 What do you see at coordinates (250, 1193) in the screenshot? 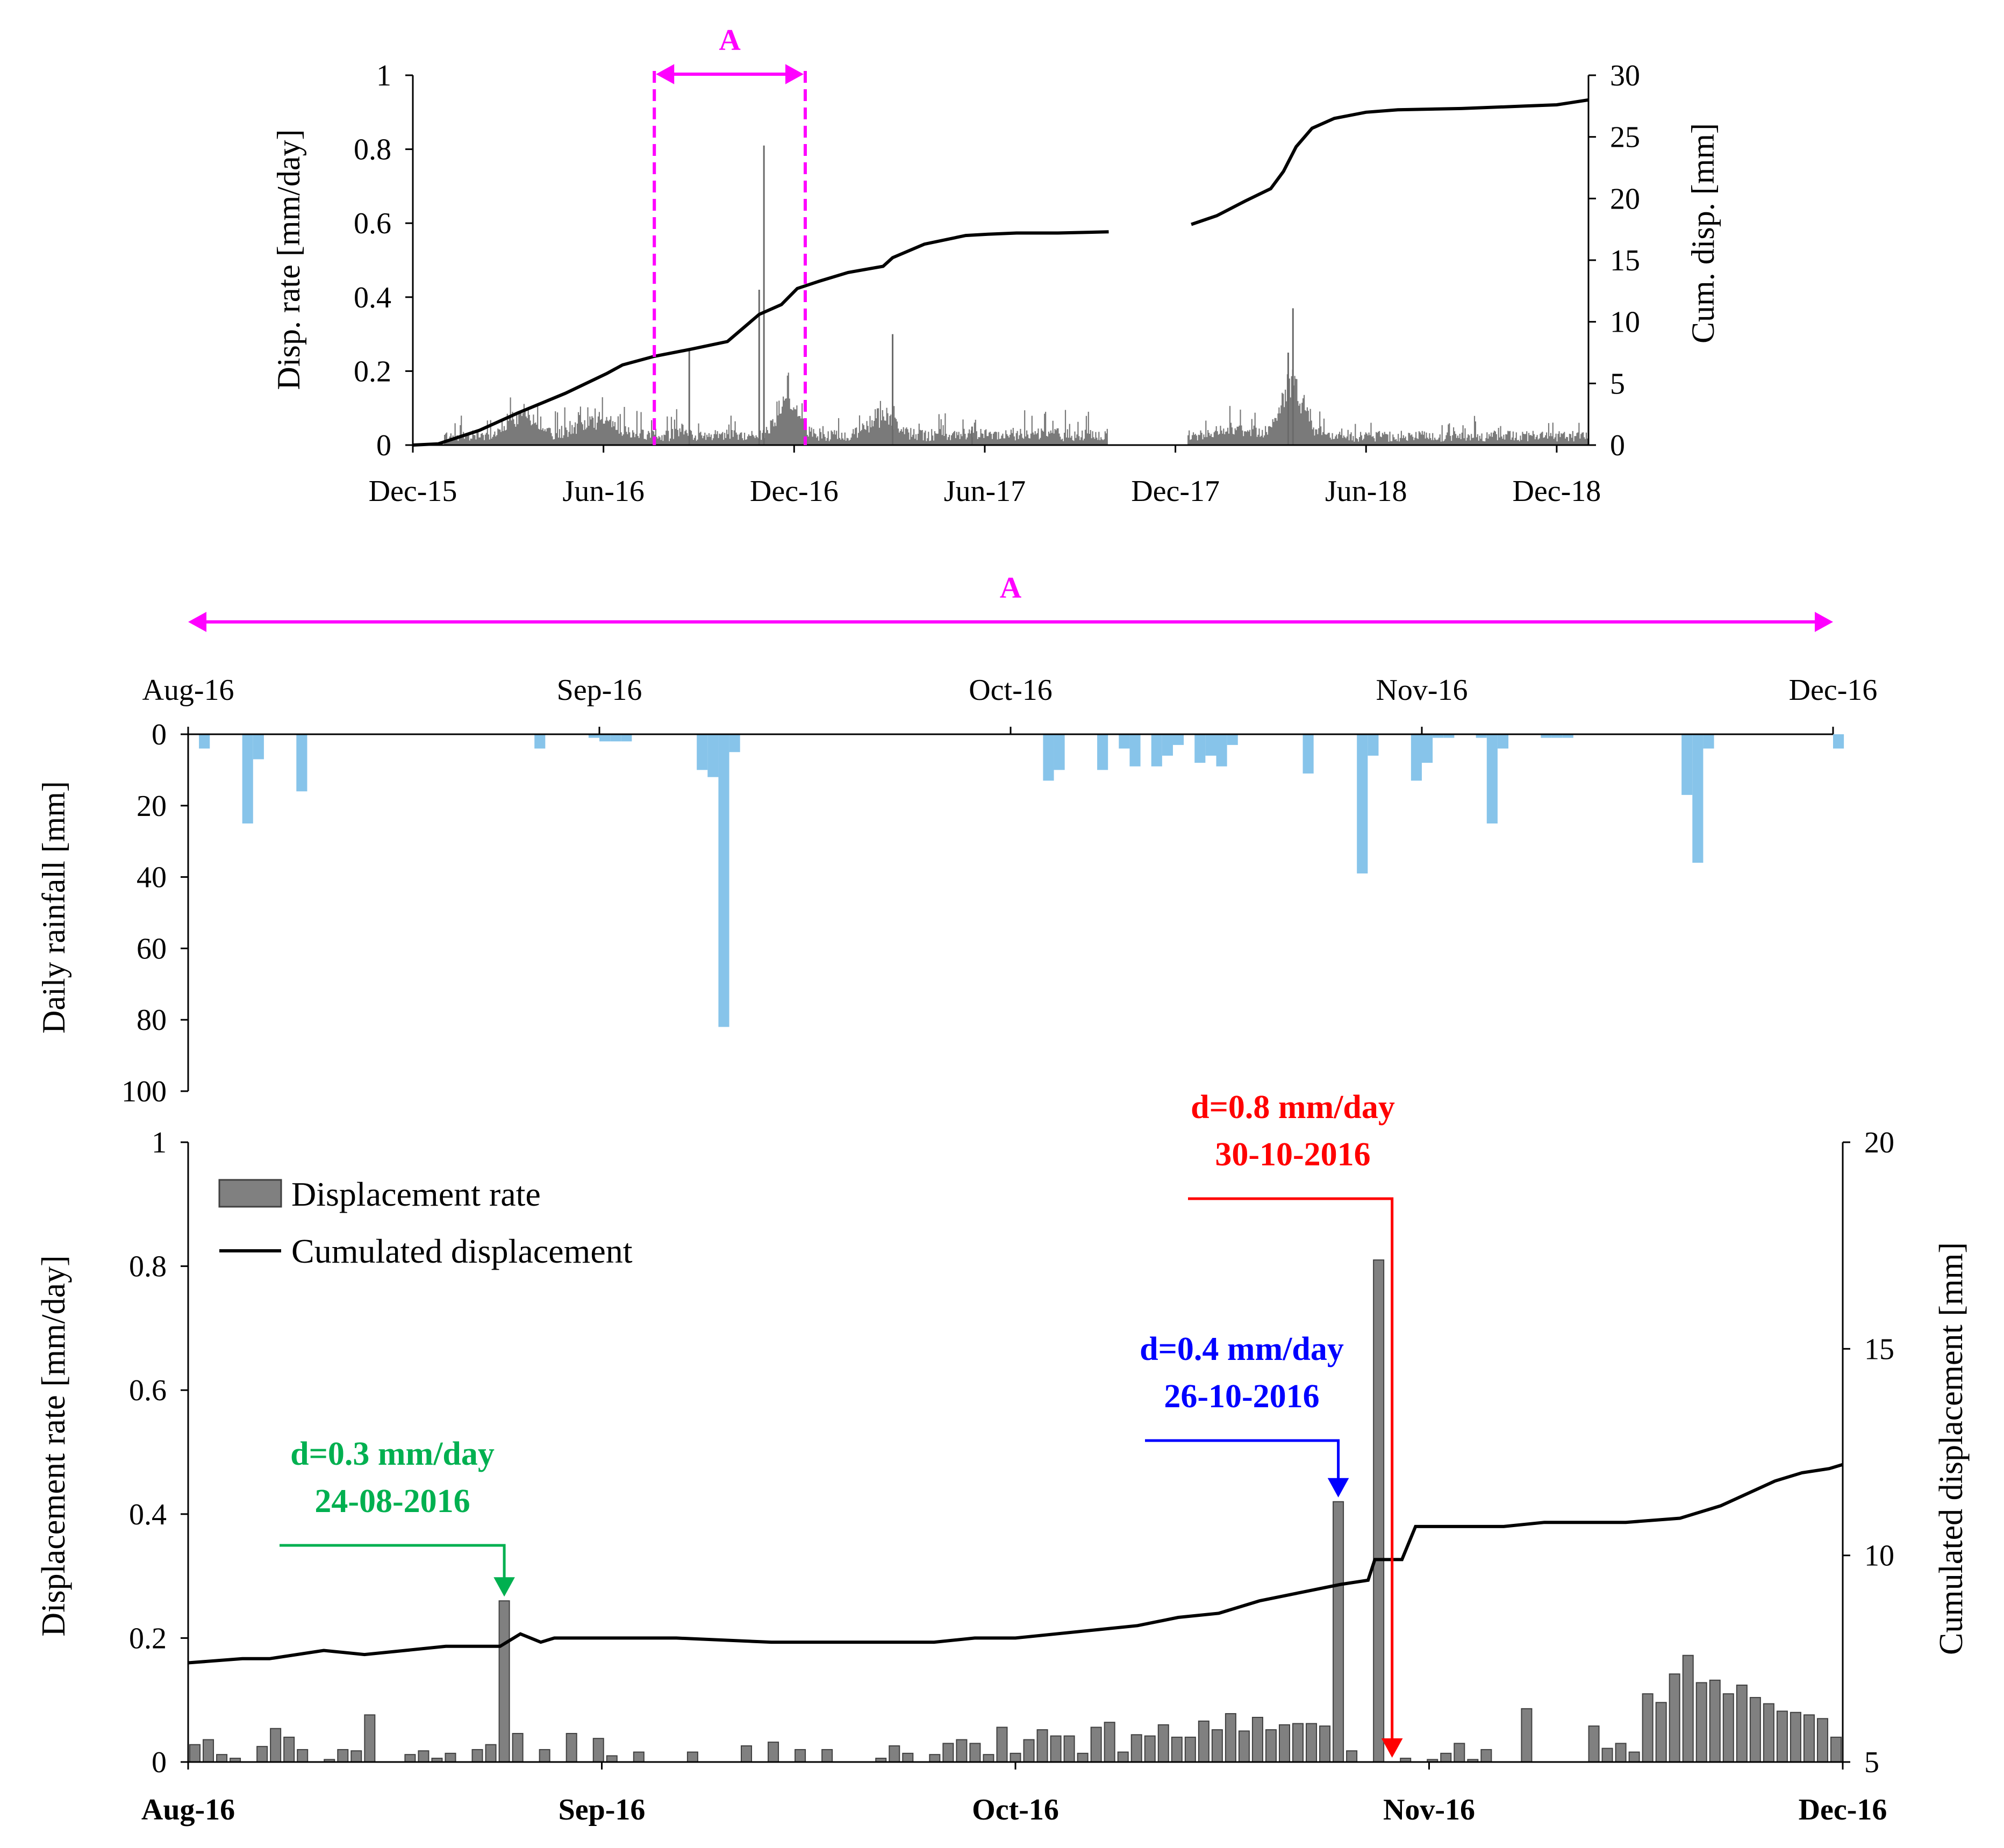
I see `legend-bar-swatch` at bounding box center [250, 1193].